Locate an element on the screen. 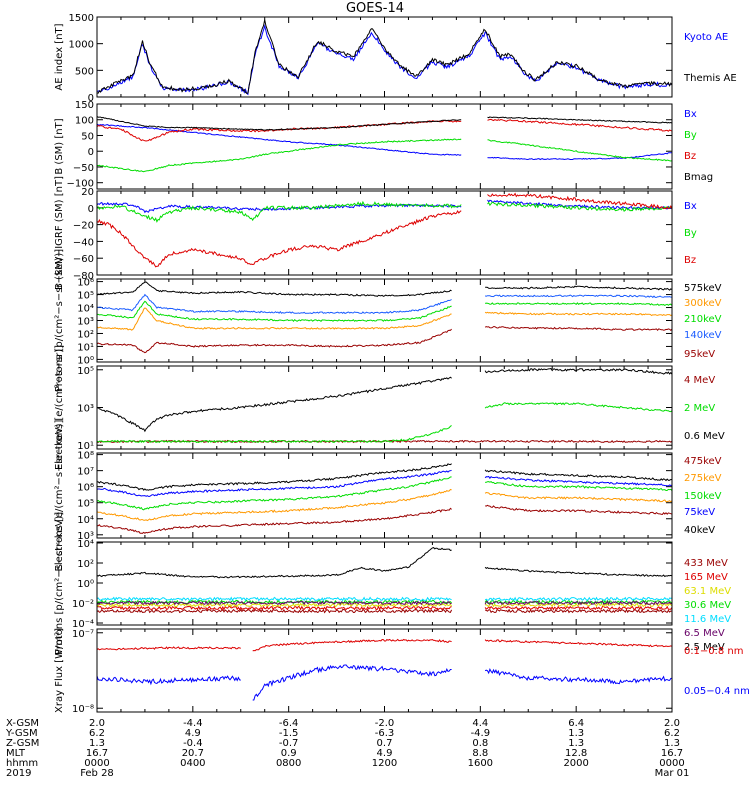 This screenshot has width=750, height=800. y-tick-label: −80 is located at coordinates (83, 276).